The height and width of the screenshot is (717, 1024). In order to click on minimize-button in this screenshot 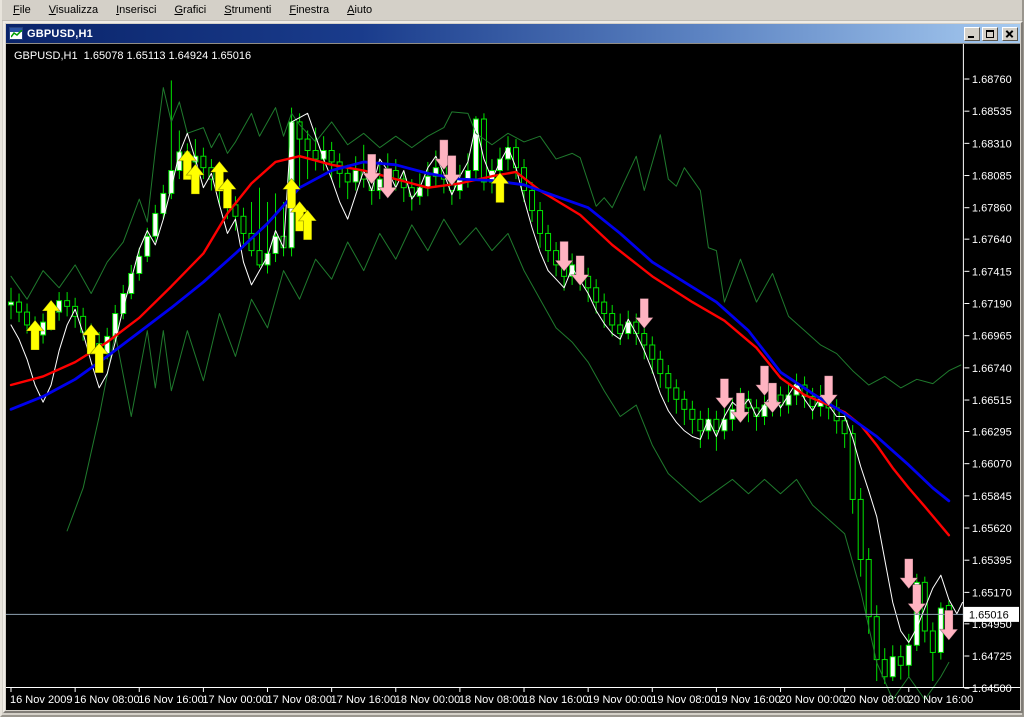, I will do `click(972, 33)`.